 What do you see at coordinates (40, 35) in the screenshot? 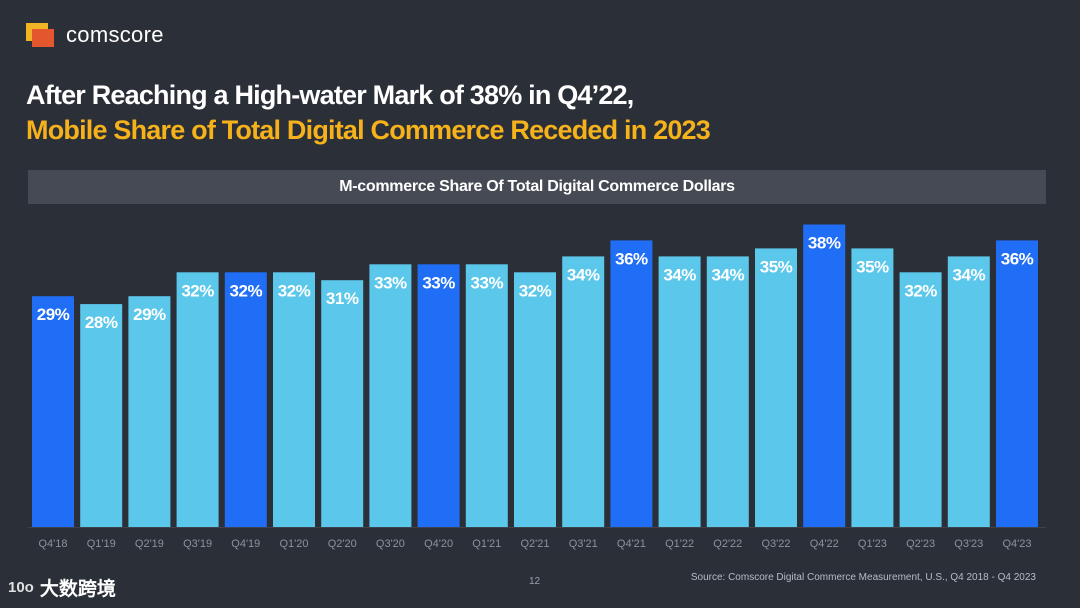
I see `logo-mark-icon` at bounding box center [40, 35].